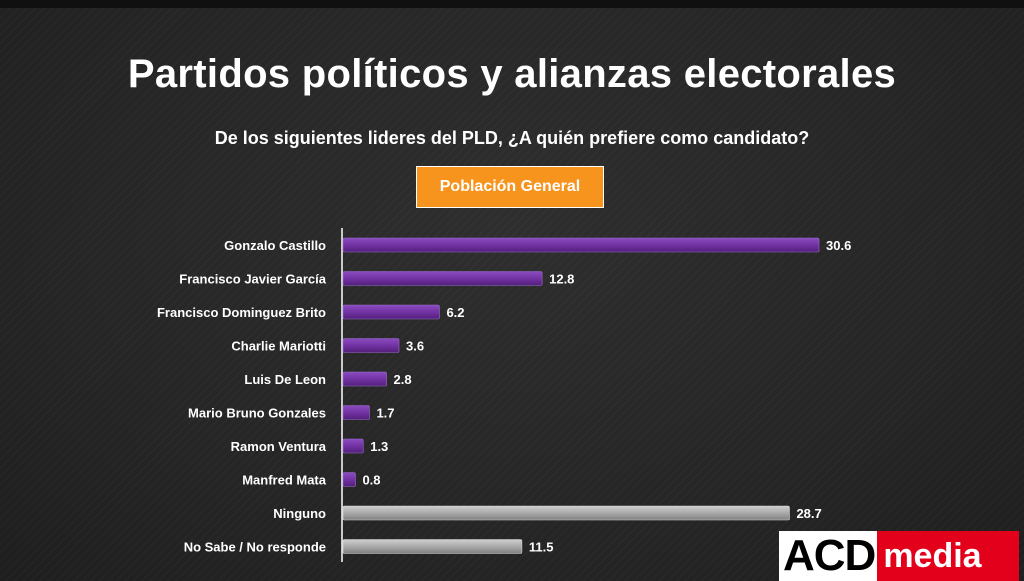  Describe the element at coordinates (385, 413) in the screenshot. I see `value-label: 1.7` at that location.